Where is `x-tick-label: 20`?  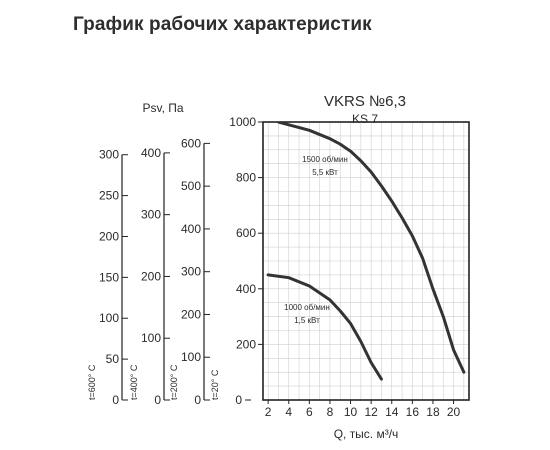
x-tick-label: 20 is located at coordinates (454, 412).